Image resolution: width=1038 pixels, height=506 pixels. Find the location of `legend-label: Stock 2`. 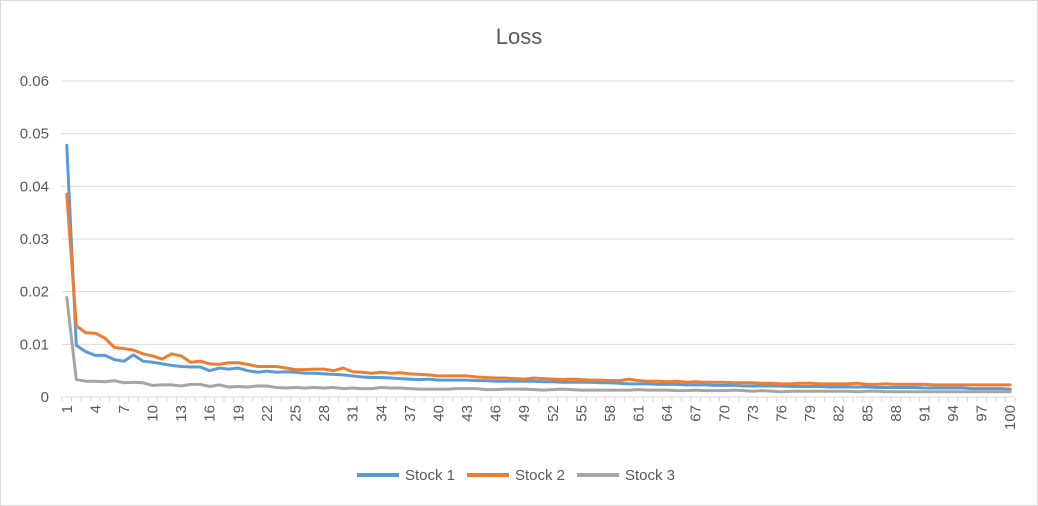

legend-label: Stock 2 is located at coordinates (540, 475).